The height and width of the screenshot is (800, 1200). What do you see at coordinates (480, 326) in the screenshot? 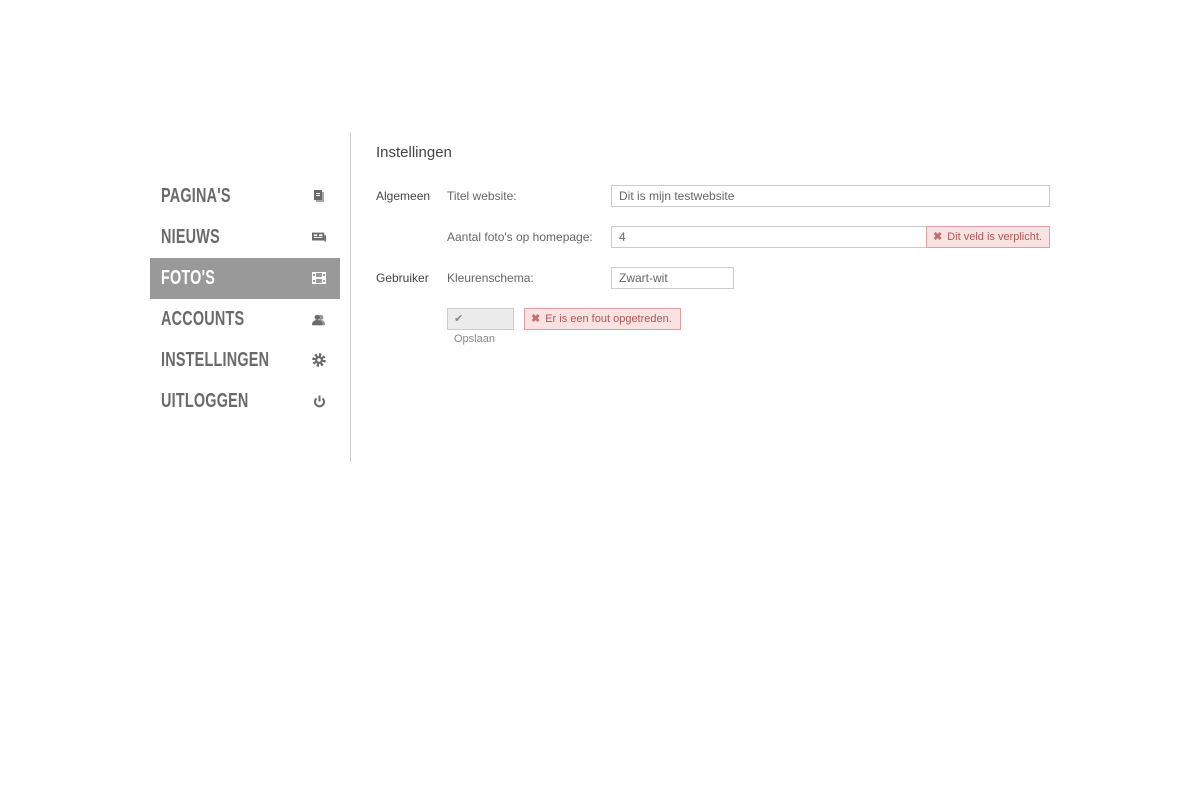
I see `save-button: ✔ Opslaan` at bounding box center [480, 326].